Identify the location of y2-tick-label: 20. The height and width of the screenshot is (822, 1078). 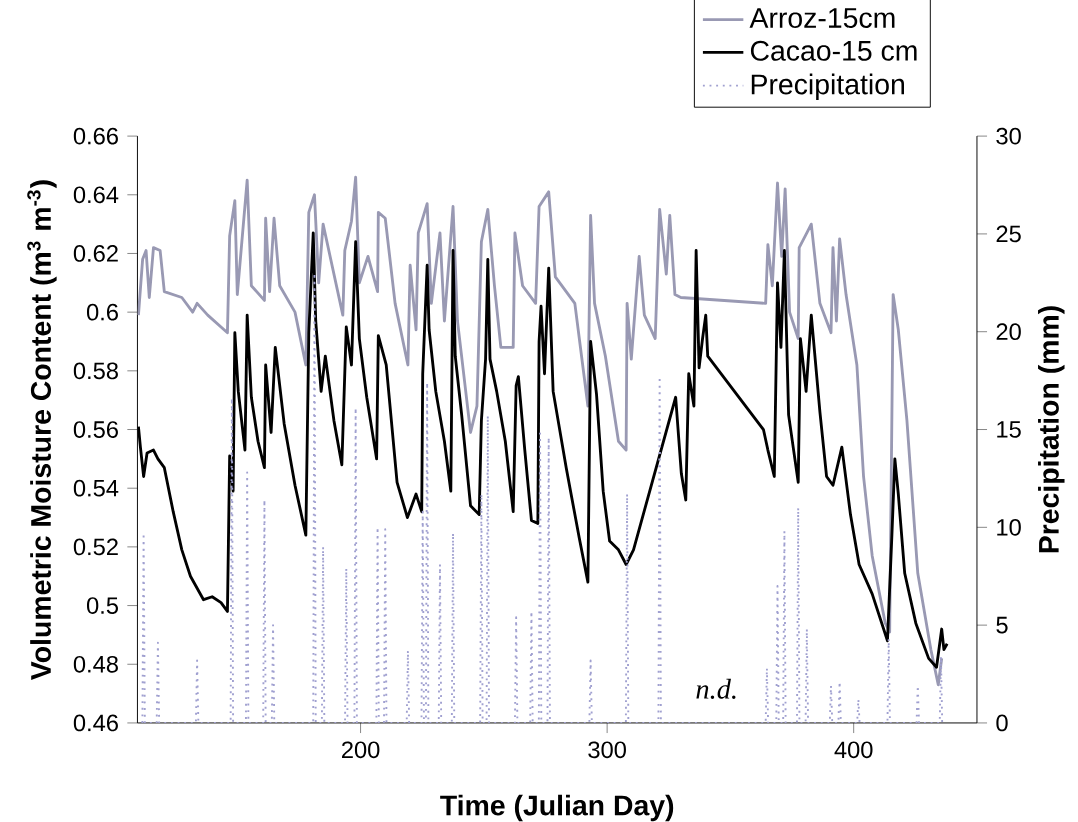
(1008, 332).